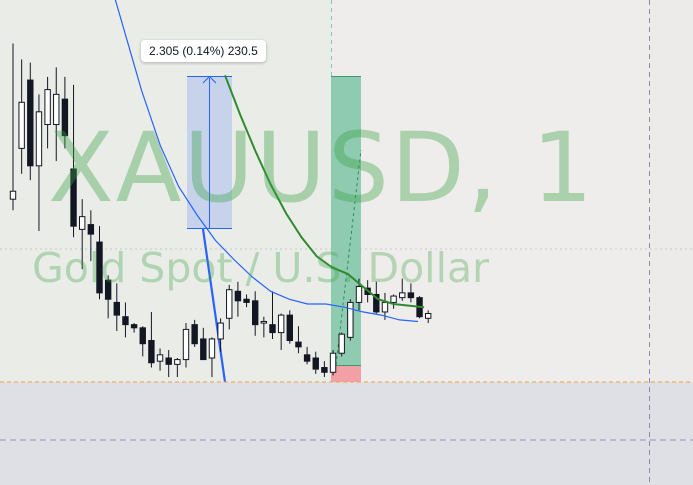 This screenshot has height=485, width=693. Describe the element at coordinates (671, 191) in the screenshot. I see `right-margin-area` at that location.